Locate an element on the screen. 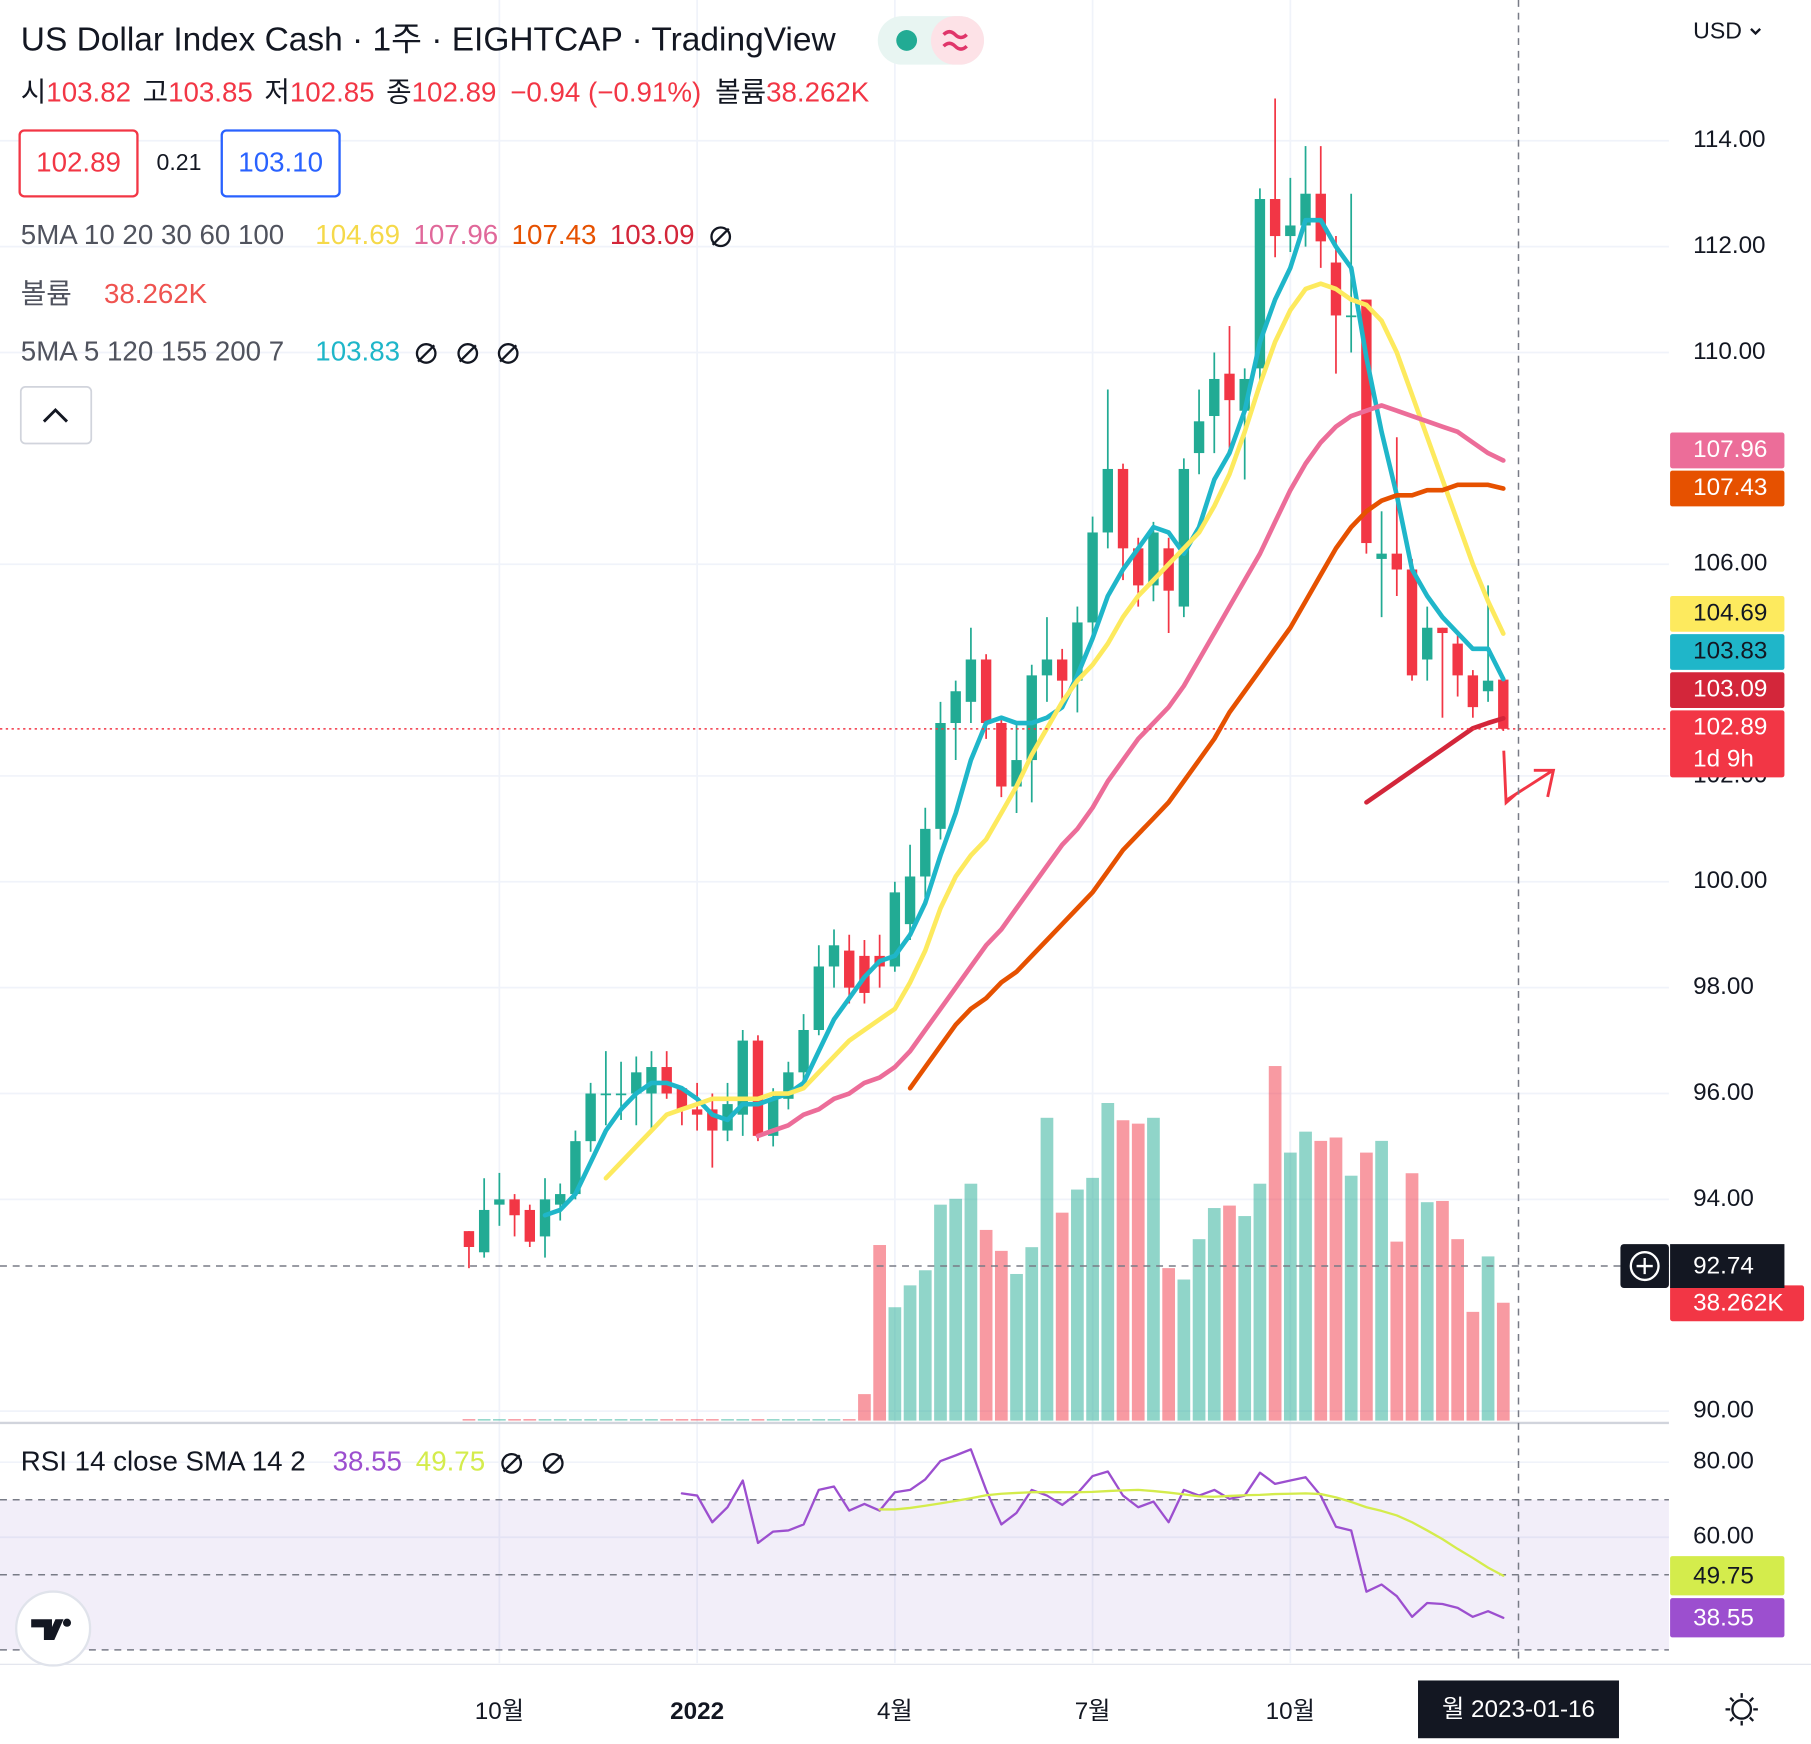  volume-label: 볼륨 is located at coordinates (740, 92).